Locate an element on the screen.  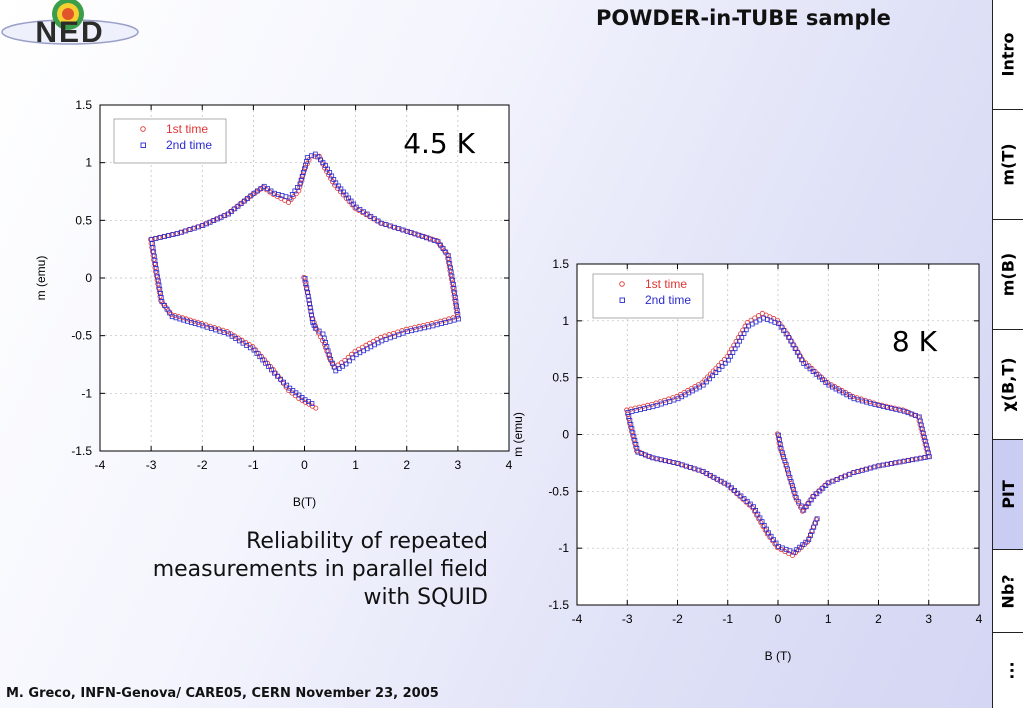
tab-chi-b-t: χ(B,T) is located at coordinates (1008, 385).